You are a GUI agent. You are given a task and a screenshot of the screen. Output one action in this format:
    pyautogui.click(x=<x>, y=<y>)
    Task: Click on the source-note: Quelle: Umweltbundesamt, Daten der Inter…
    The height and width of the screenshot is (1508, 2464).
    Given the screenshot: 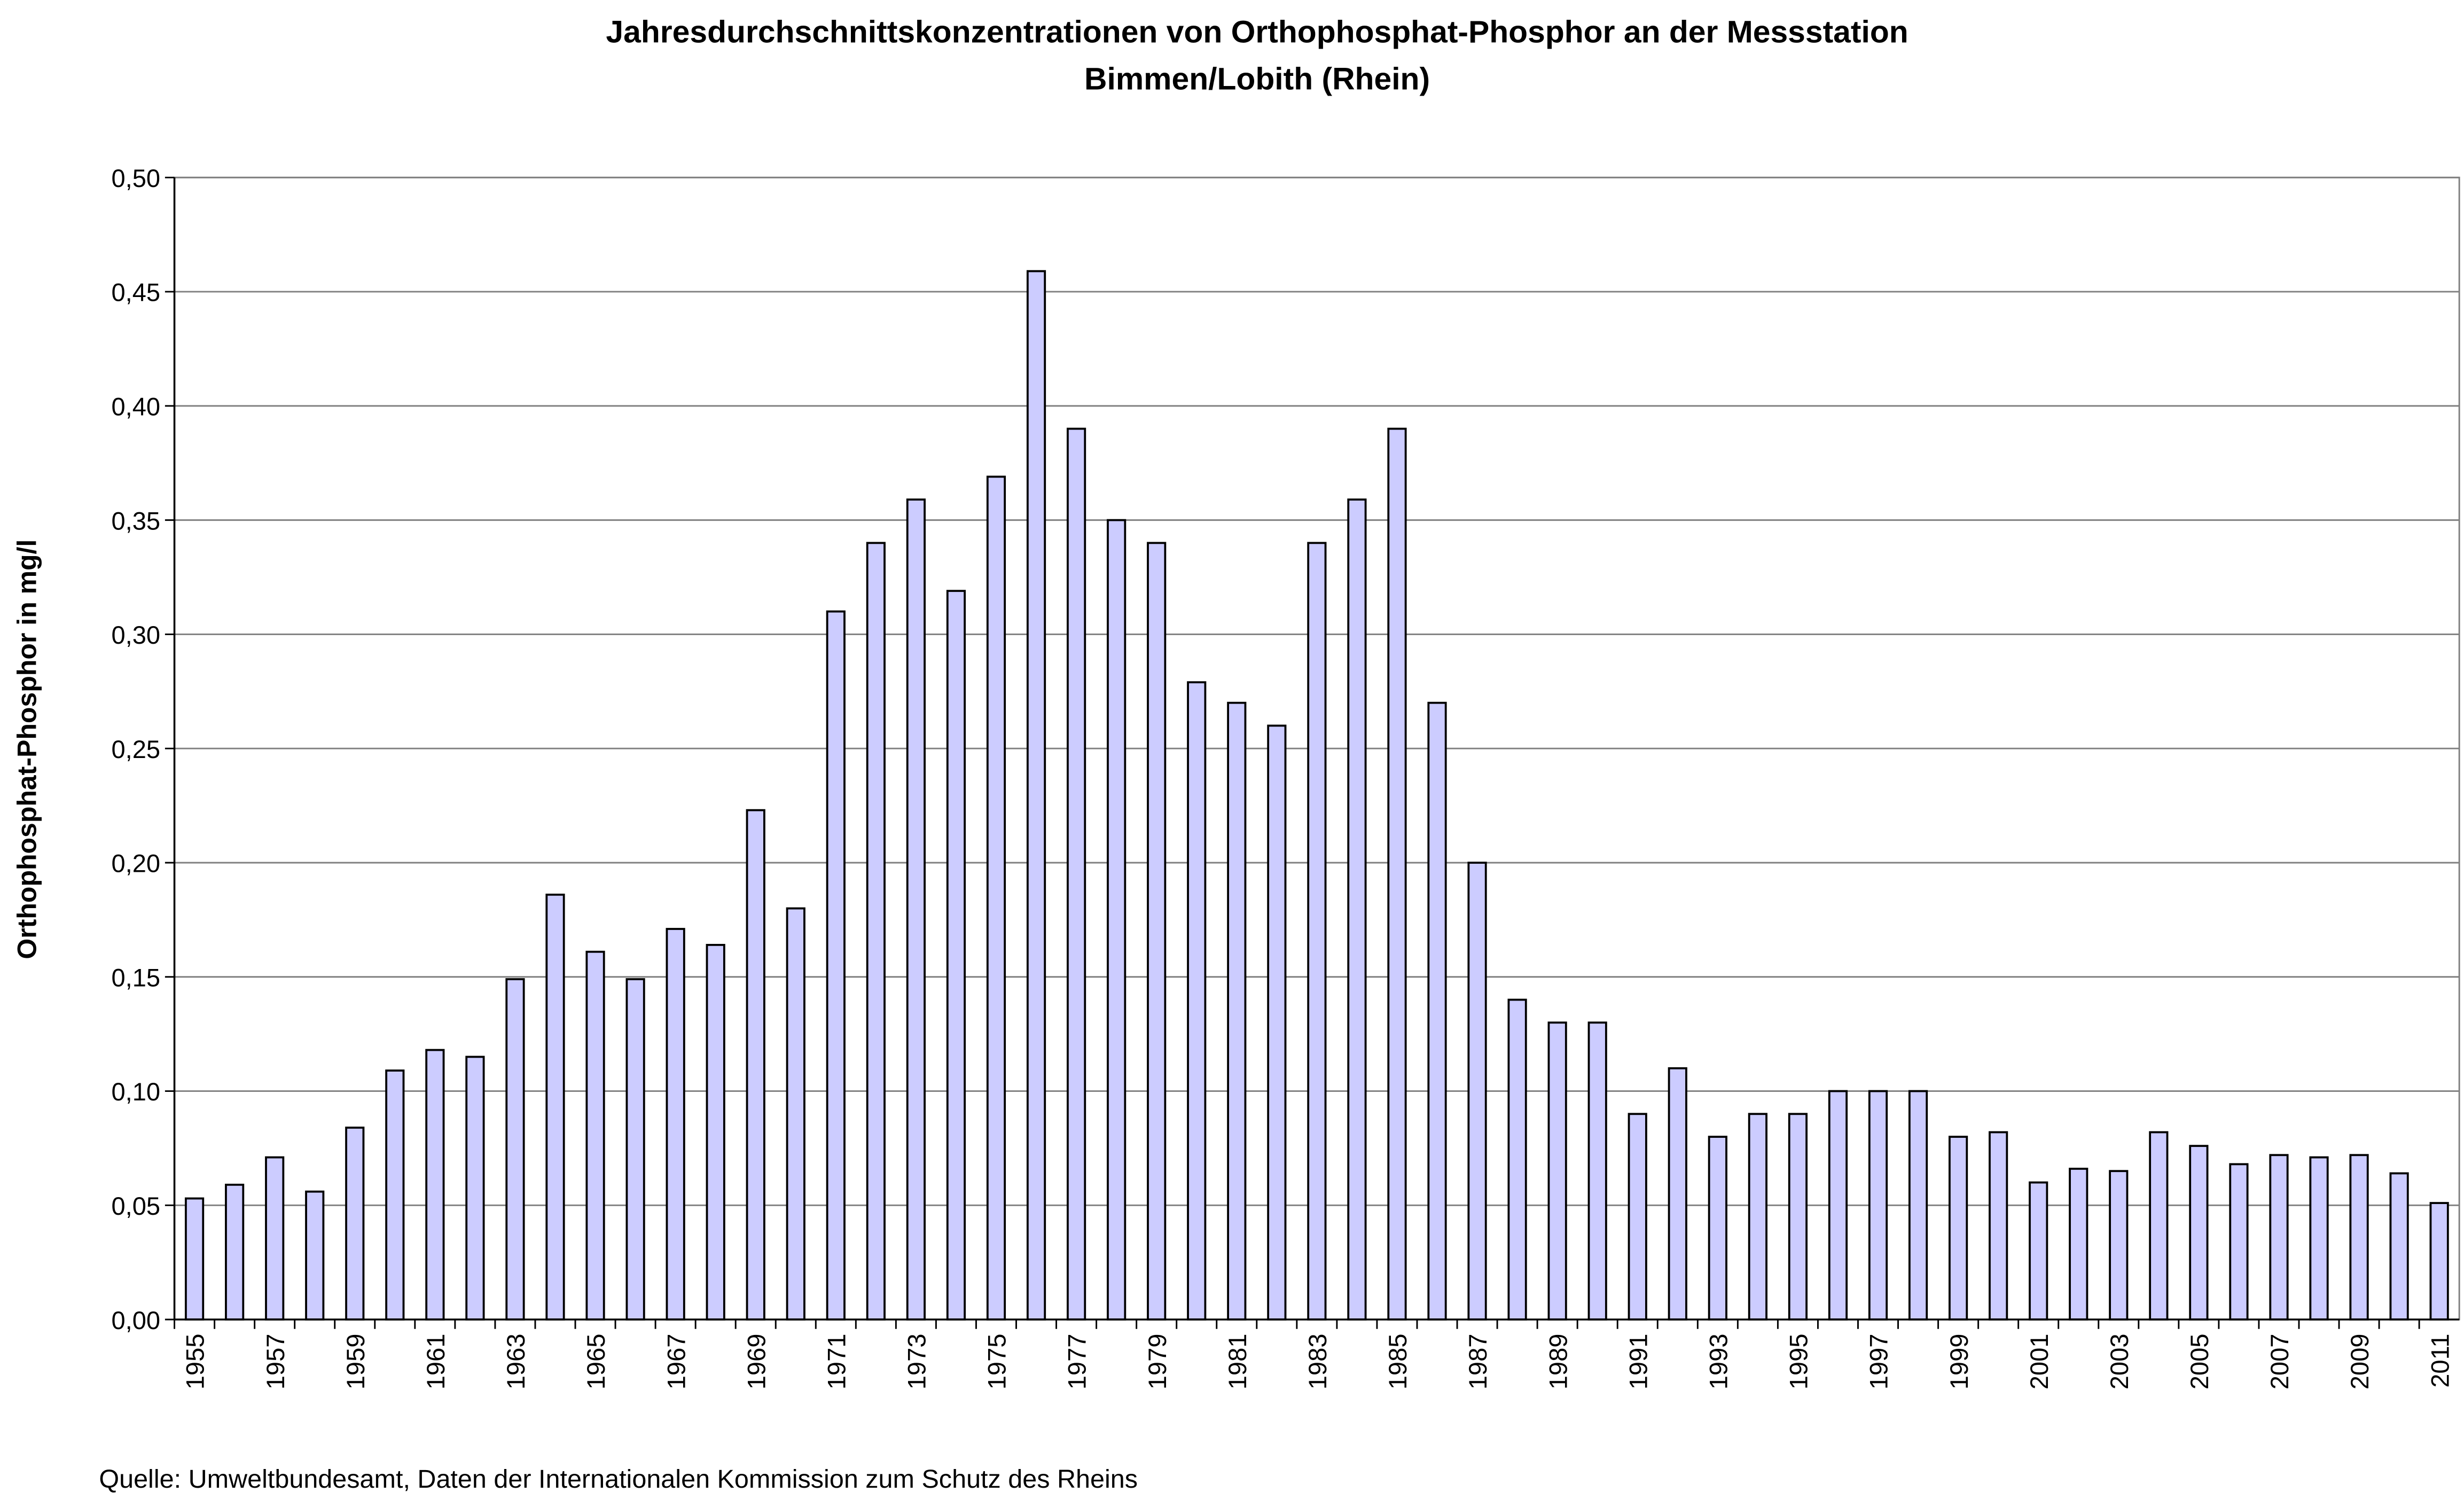 What is the action you would take?
    pyautogui.click(x=618, y=1479)
    